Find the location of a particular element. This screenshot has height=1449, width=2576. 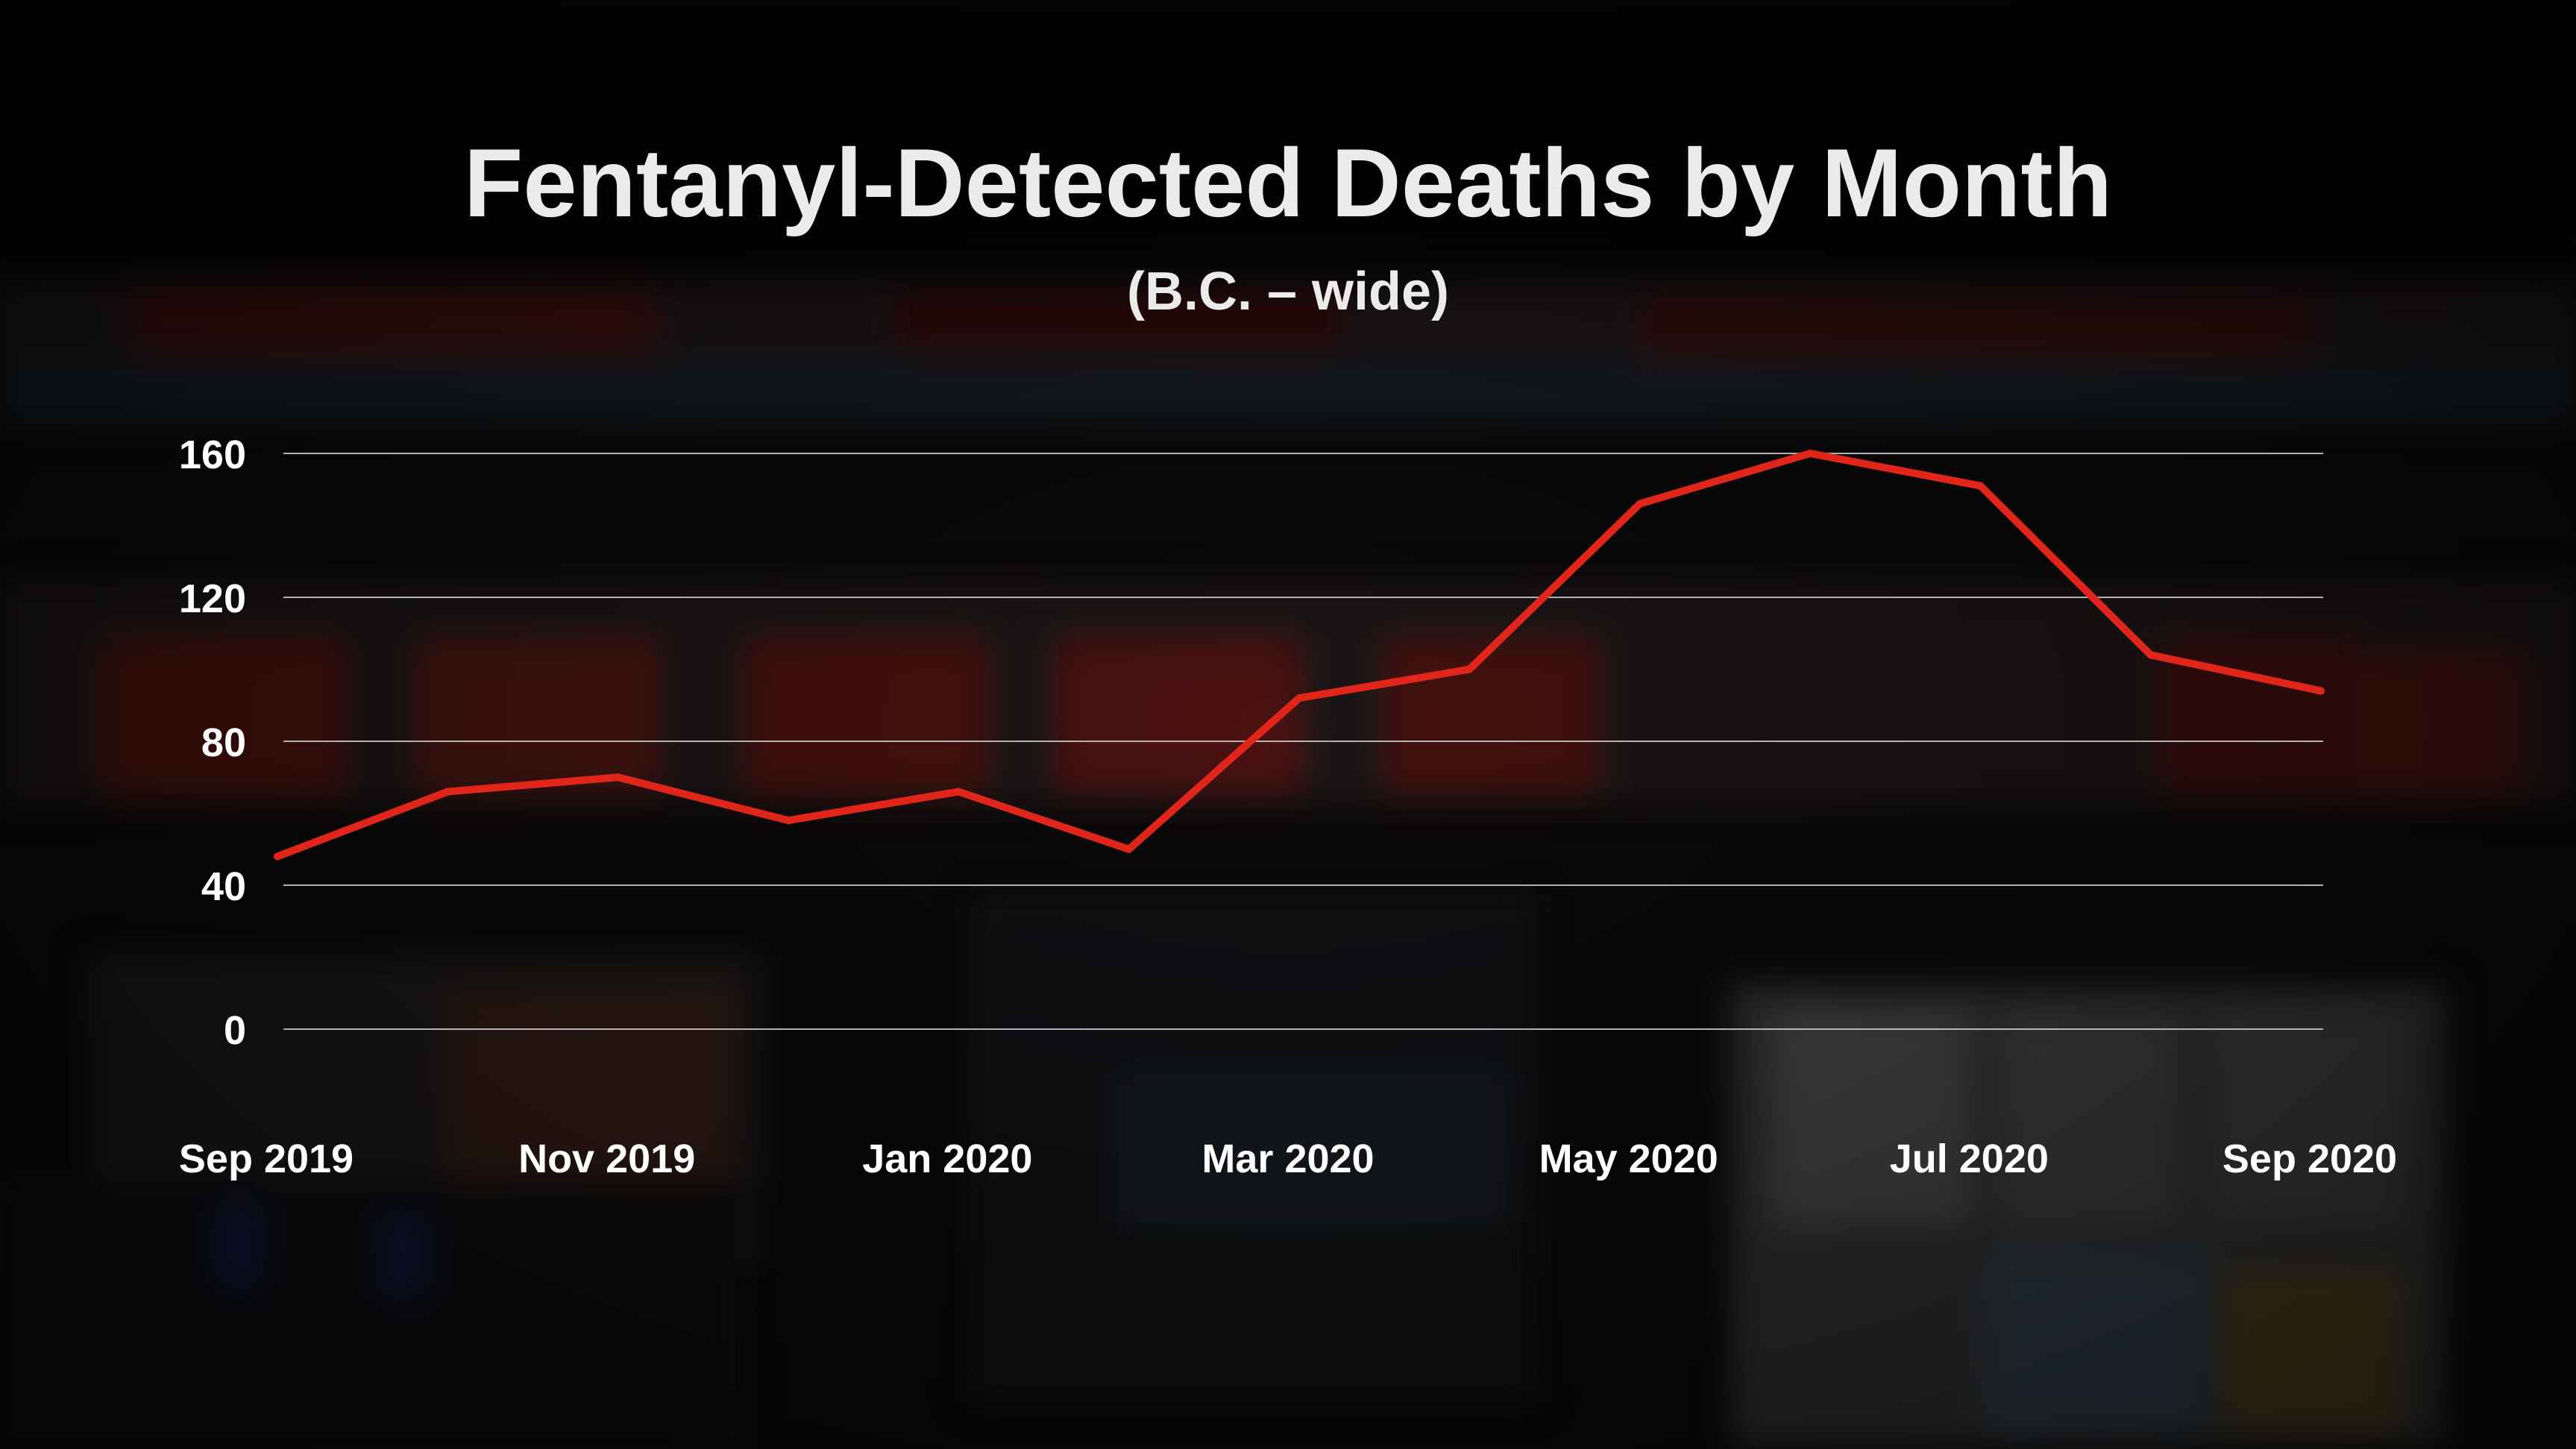

chart-title: Fentanyl-Detected Deaths by Month is located at coordinates (1288, 182).